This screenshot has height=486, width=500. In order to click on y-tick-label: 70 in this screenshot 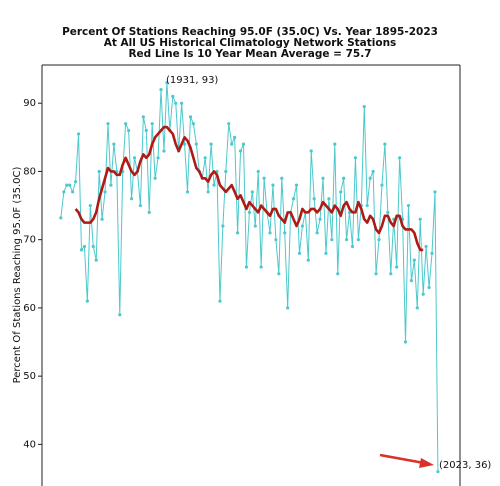, I will do `click(29, 240)`.